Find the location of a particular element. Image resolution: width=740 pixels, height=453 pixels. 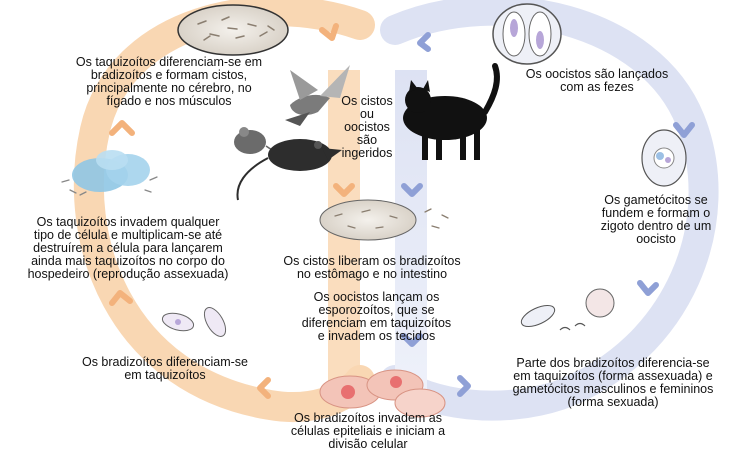

gametocytes-icon is located at coordinates (603, 230).